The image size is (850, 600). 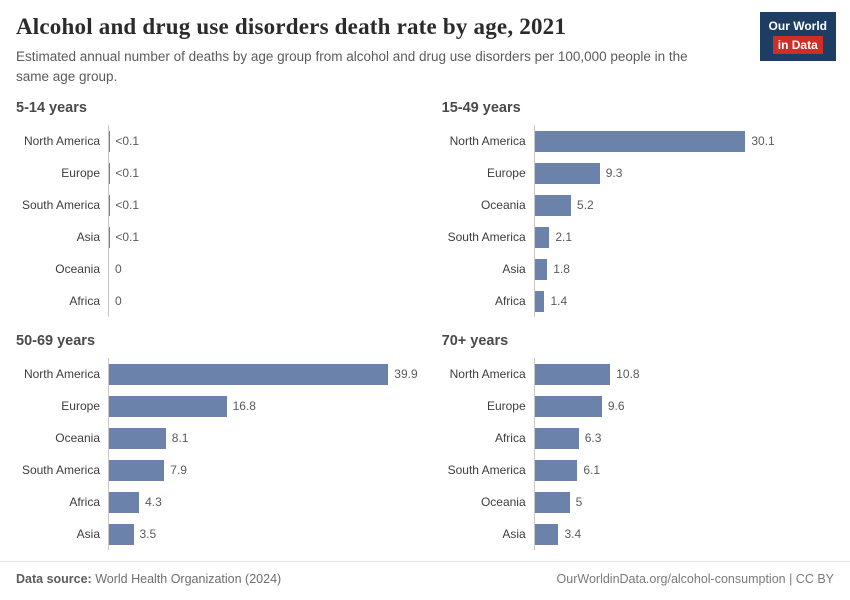 I want to click on data-source-text: World Health Organization (2024), so click(x=186, y=579).